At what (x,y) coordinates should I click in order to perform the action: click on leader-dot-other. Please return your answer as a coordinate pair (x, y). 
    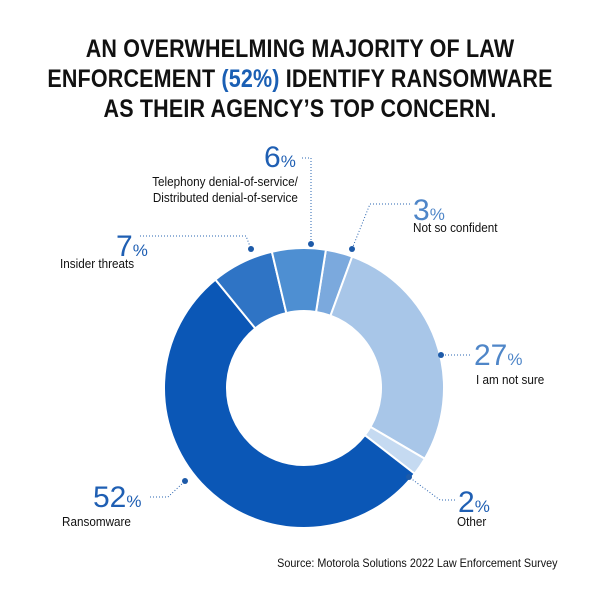
    Looking at the image, I should click on (409, 477).